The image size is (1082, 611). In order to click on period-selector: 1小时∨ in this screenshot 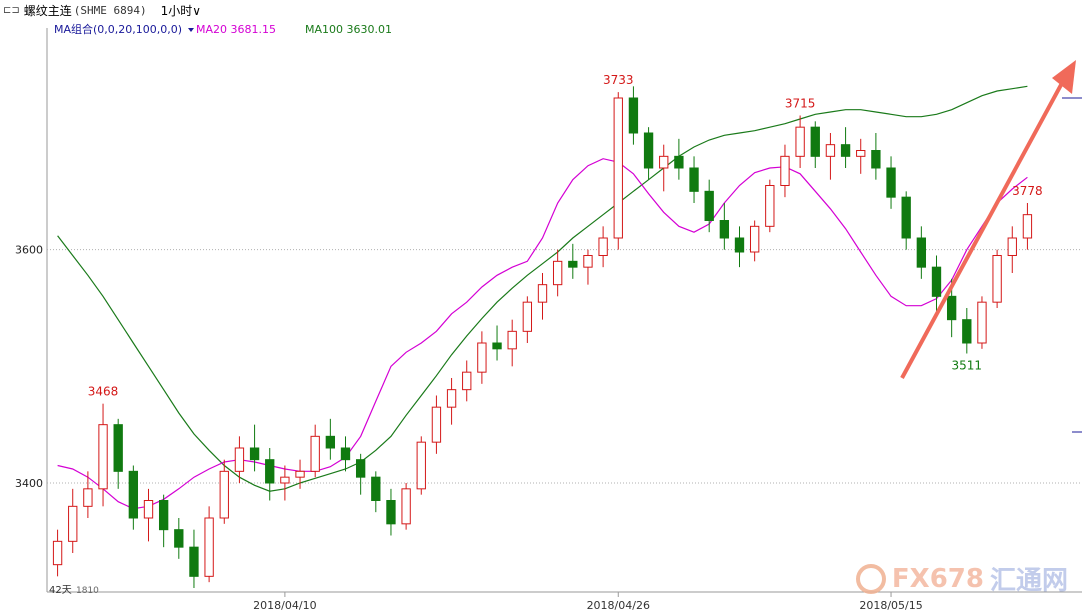, I will do `click(181, 10)`.